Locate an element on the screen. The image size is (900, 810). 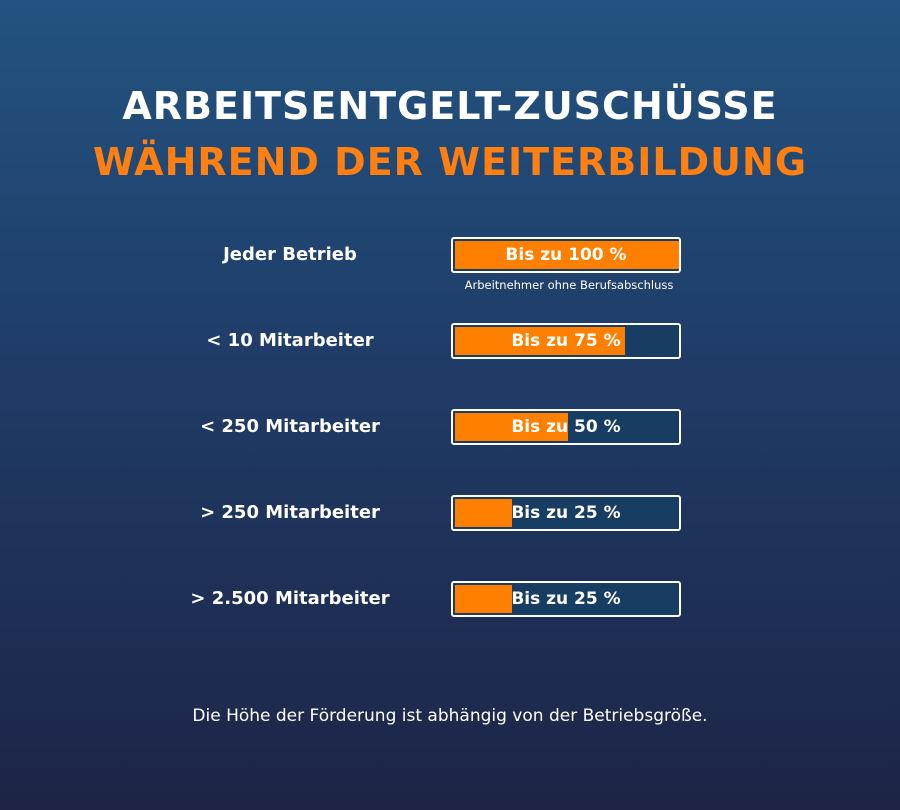
title-line-2: WÄHREND DER WEITERBILDUNG is located at coordinates (450, 162).